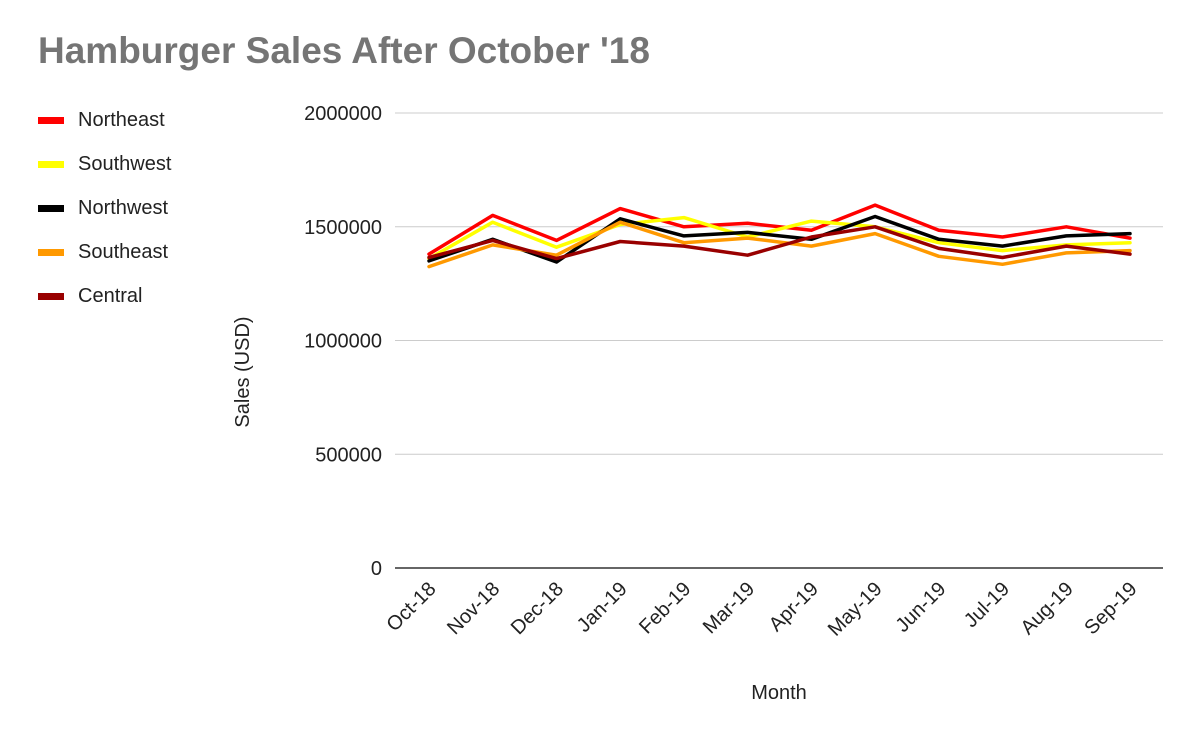  What do you see at coordinates (51, 164) in the screenshot?
I see `legend-swatch-southwest` at bounding box center [51, 164].